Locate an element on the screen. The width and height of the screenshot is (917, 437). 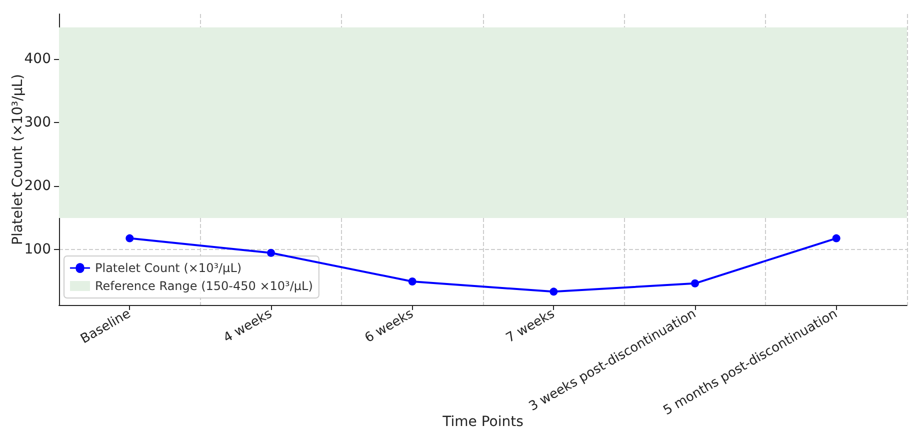
x-axis-title: Time Points is located at coordinates (483, 422).